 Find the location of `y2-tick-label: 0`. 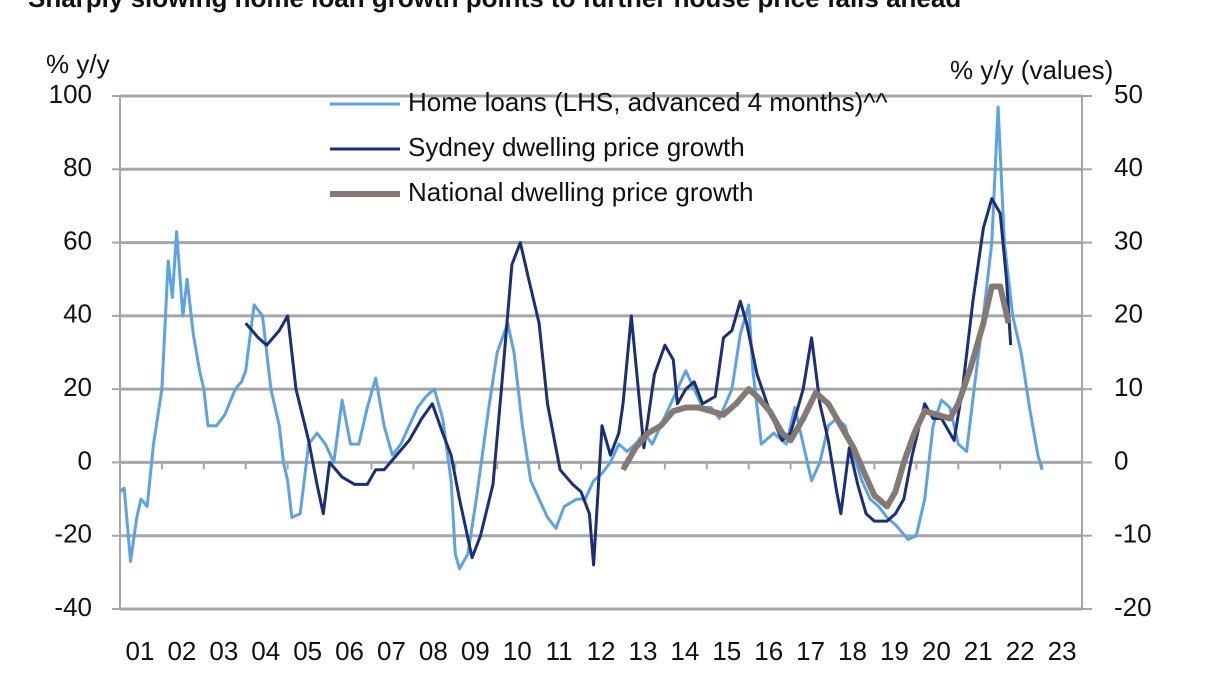

y2-tick-label: 0 is located at coordinates (1121, 460).